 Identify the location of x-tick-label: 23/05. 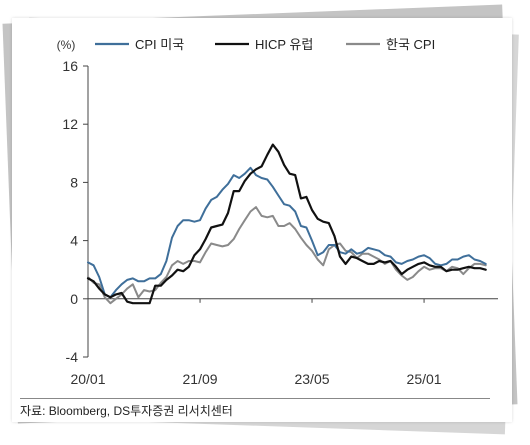
(311, 379).